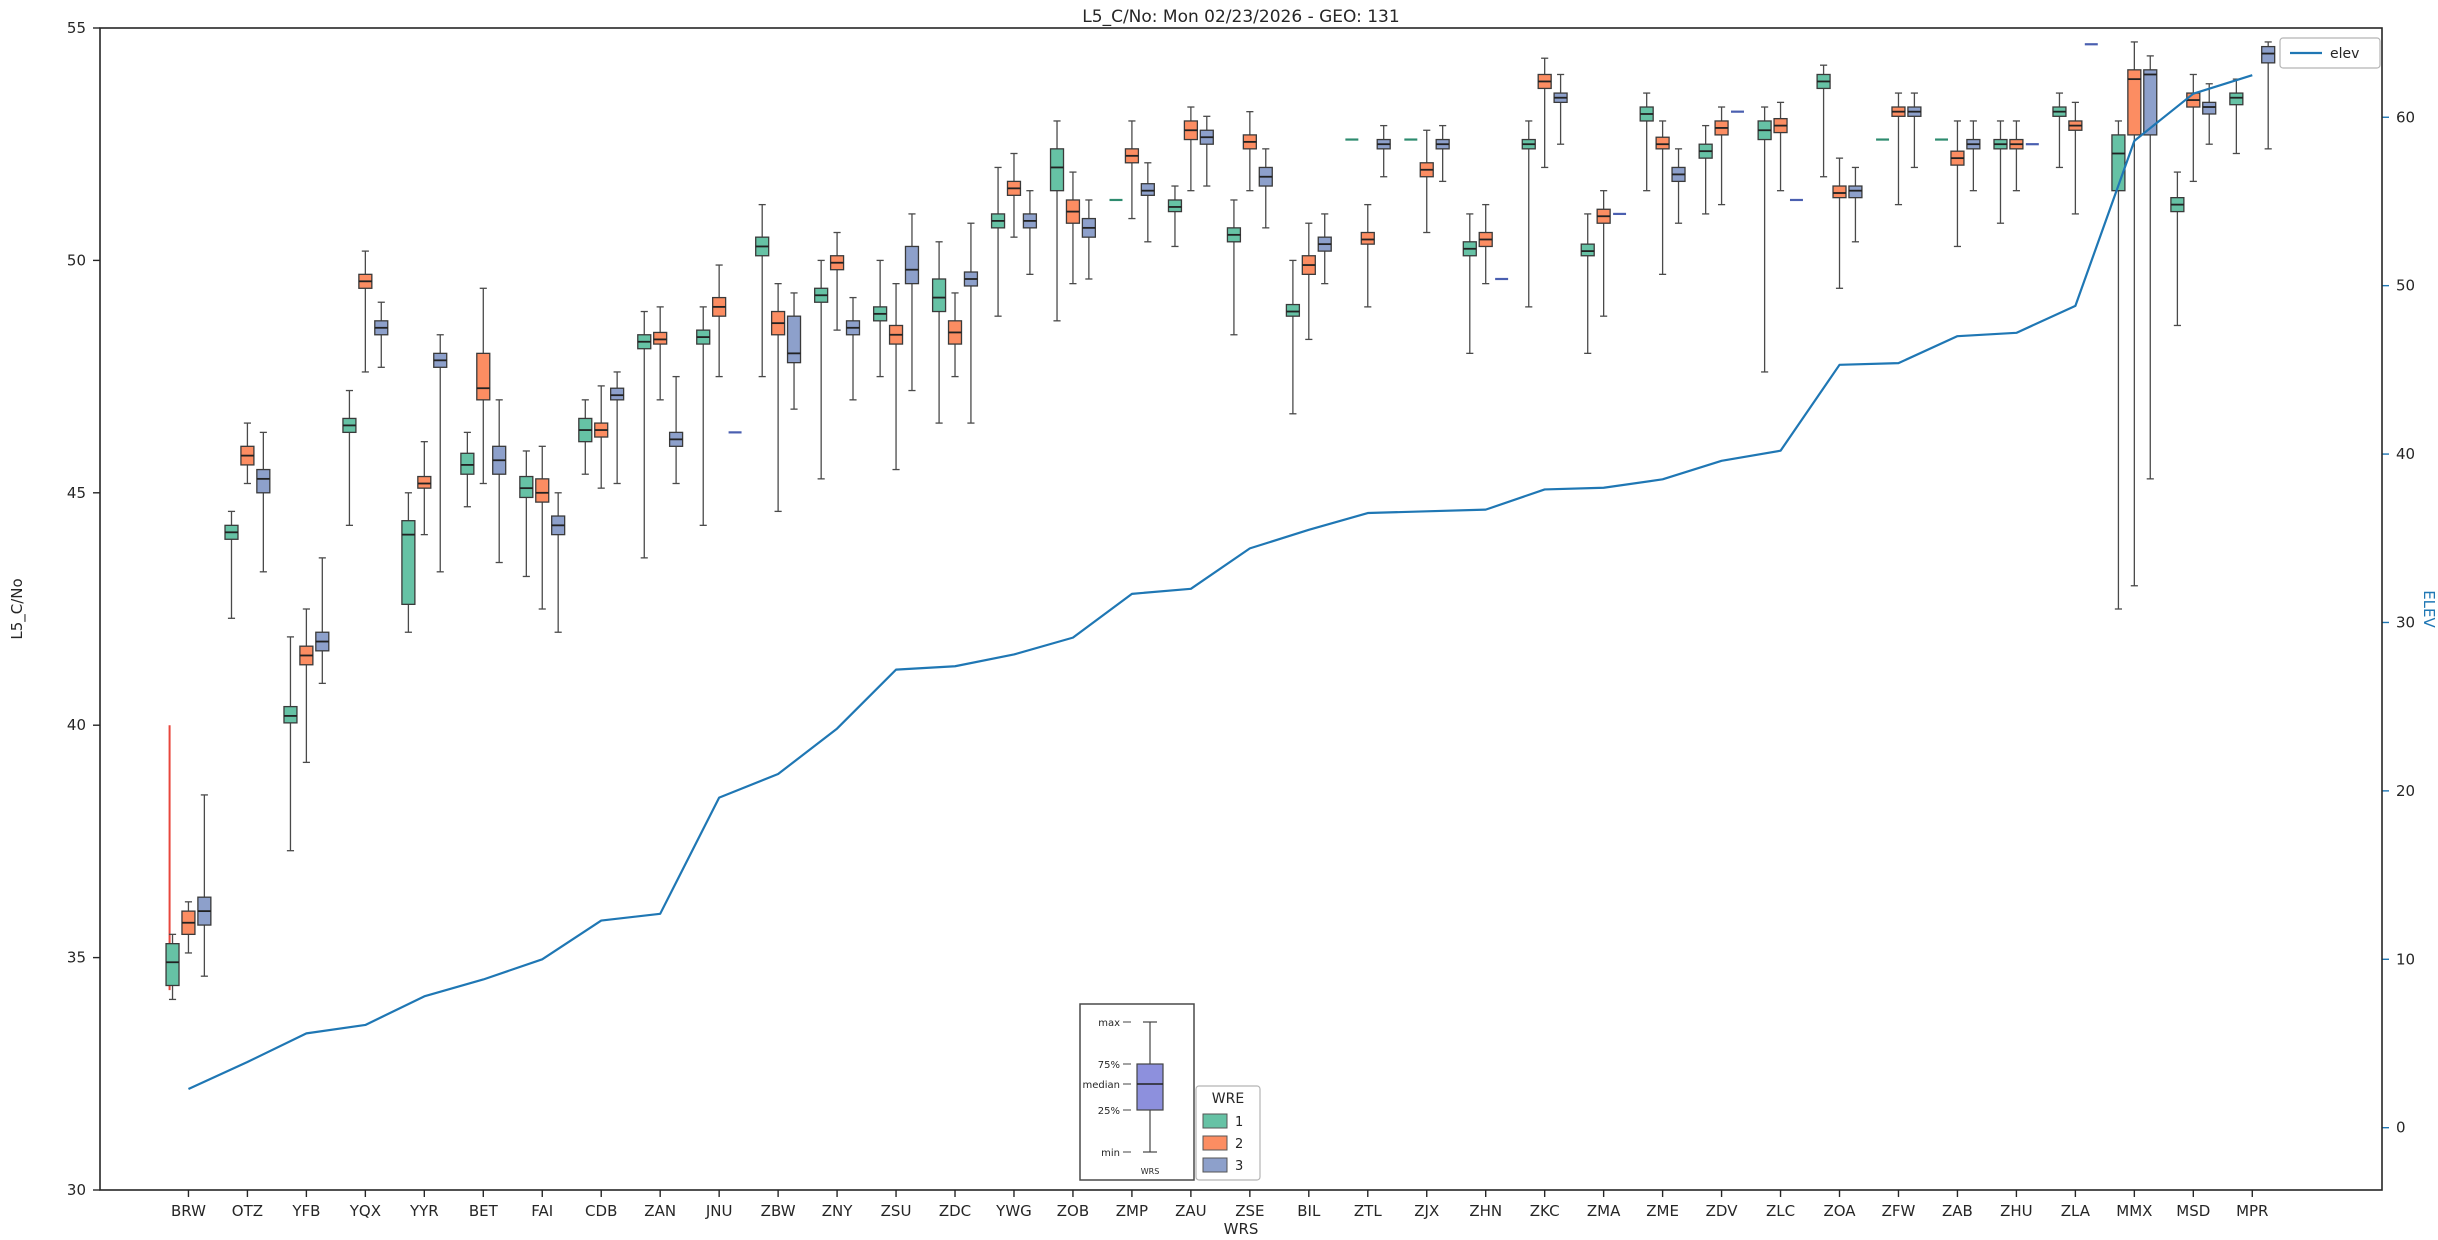 The height and width of the screenshot is (1240, 2438). Describe the element at coordinates (1957, 184) in the screenshot. I see `box-group-ZAB-wre2` at that location.